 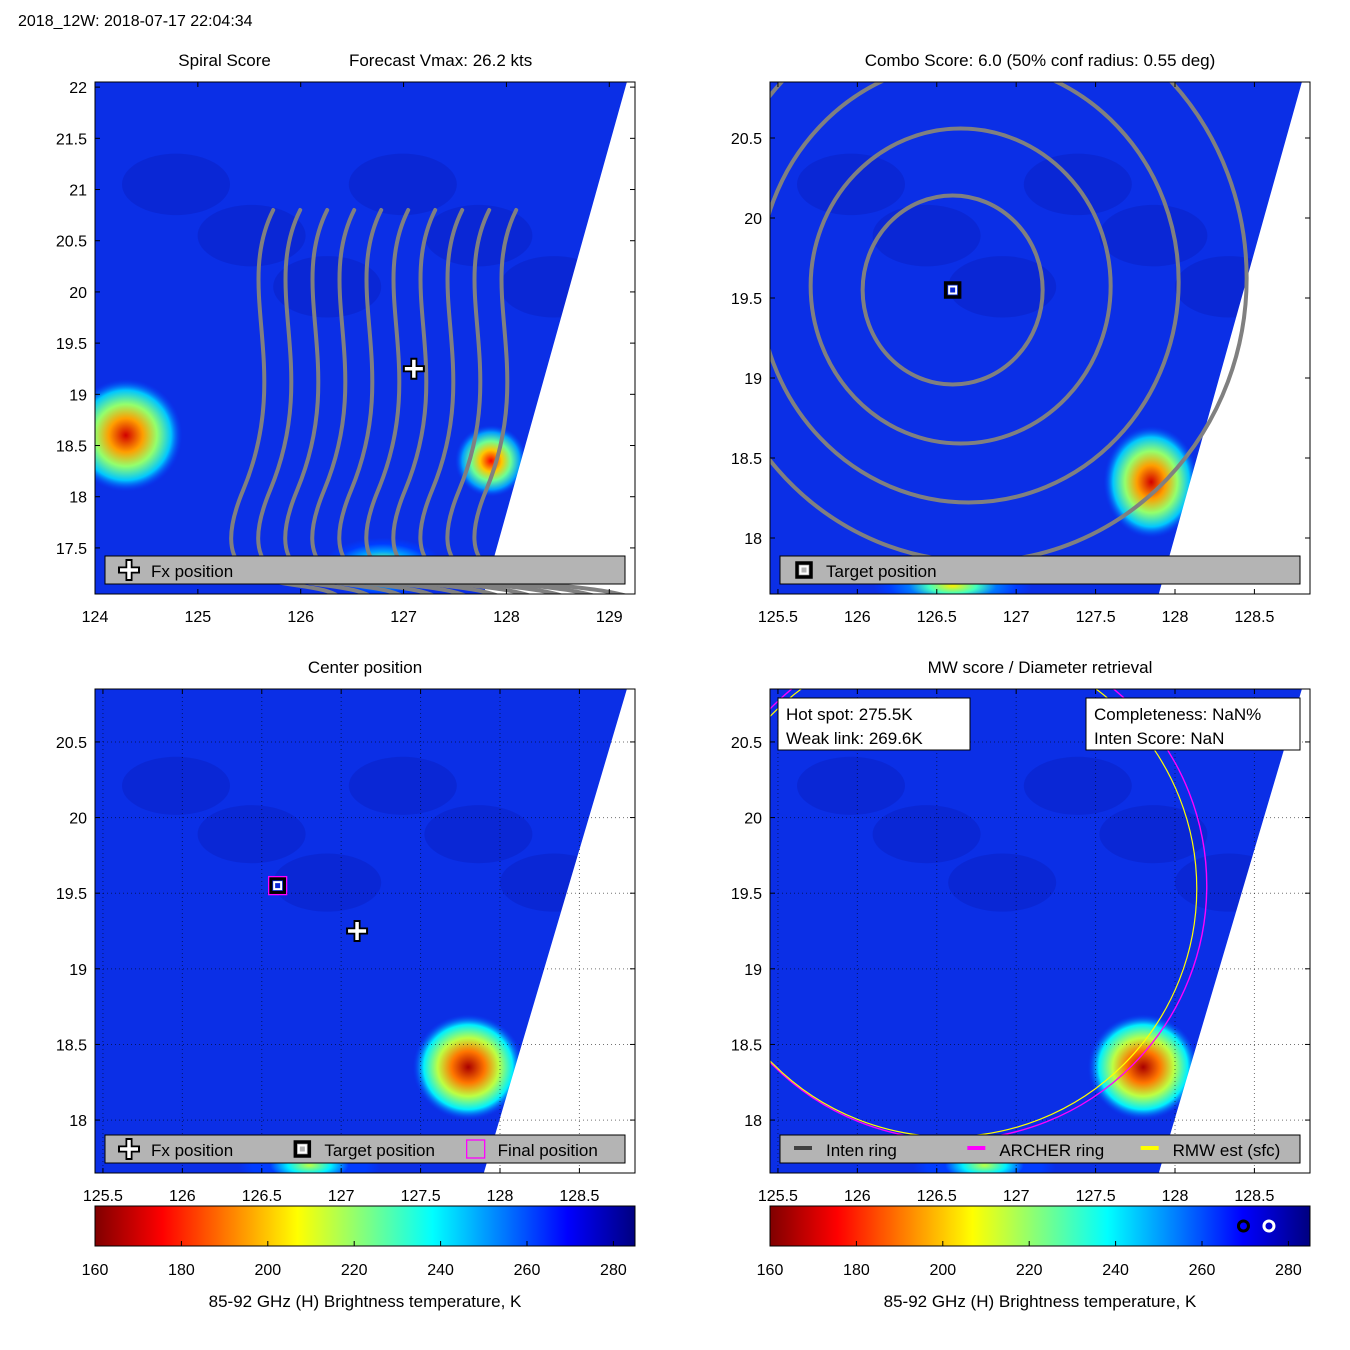 What do you see at coordinates (1040, 570) in the screenshot?
I see `legend-box` at bounding box center [1040, 570].